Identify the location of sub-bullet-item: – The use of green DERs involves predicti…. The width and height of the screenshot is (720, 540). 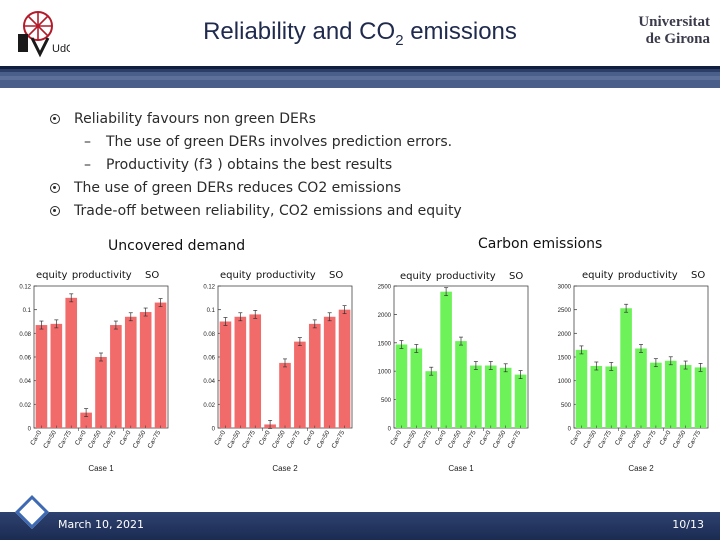
(370, 142).